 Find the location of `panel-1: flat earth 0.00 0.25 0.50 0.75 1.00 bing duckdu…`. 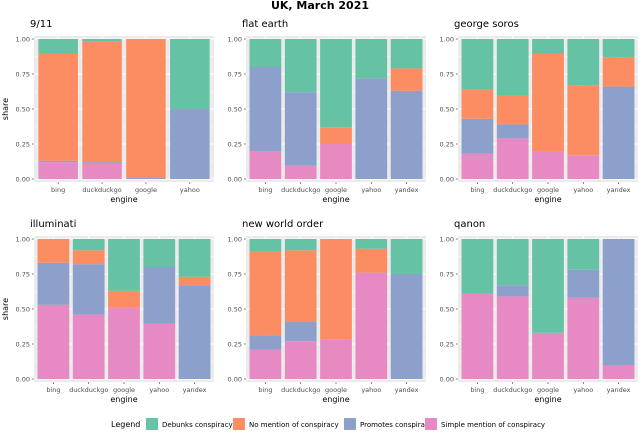

panel-1: flat earth 0.00 0.25 0.50 0.75 1.00 bing duckdu… is located at coordinates (327, 111).